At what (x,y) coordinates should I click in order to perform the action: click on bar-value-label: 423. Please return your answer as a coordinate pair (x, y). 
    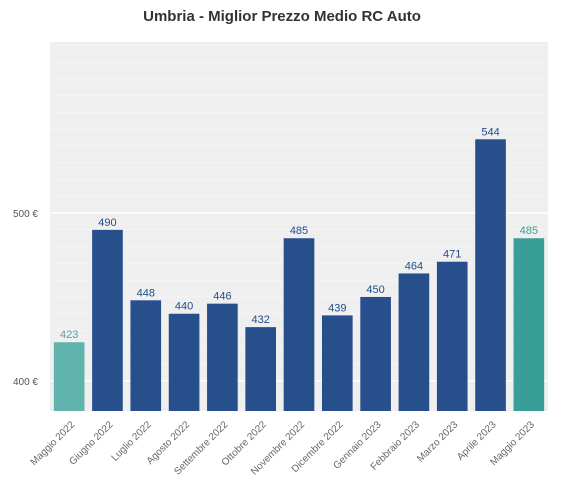
    Looking at the image, I should click on (69, 335).